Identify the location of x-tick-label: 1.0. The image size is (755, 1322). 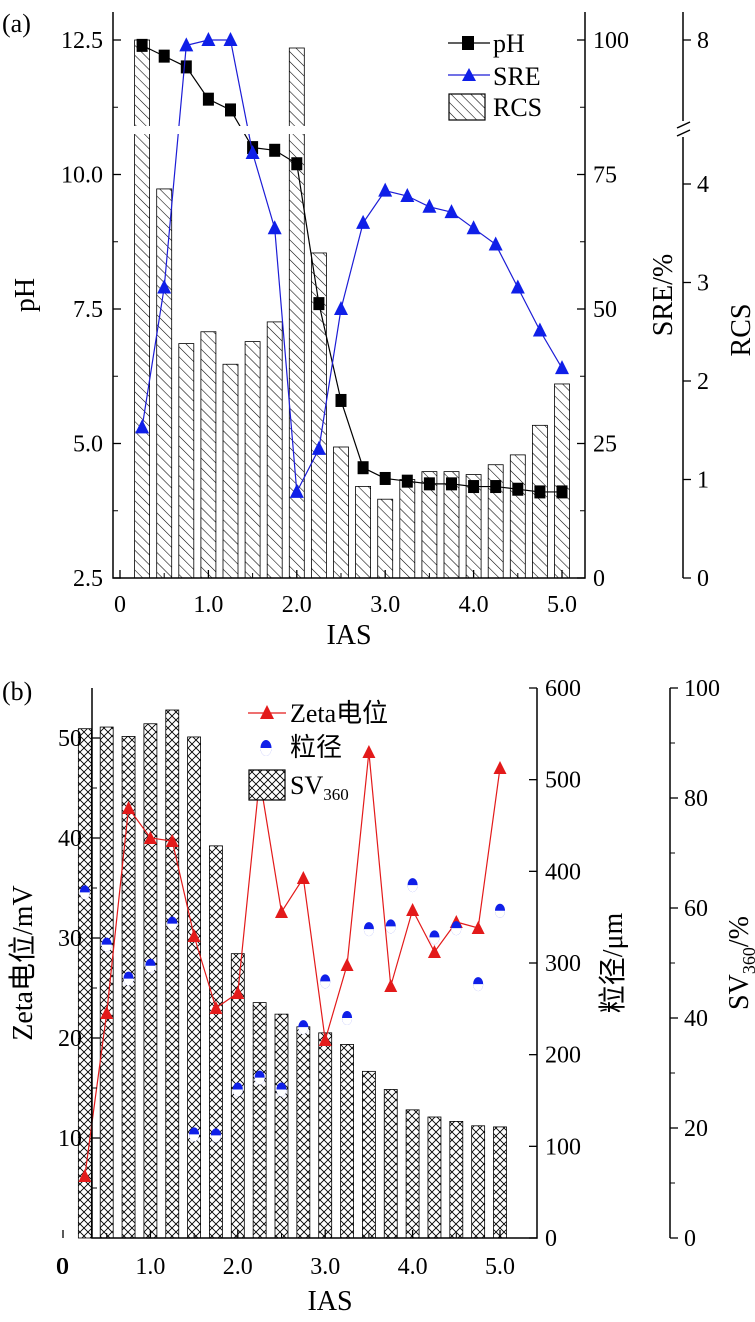
(150, 1267).